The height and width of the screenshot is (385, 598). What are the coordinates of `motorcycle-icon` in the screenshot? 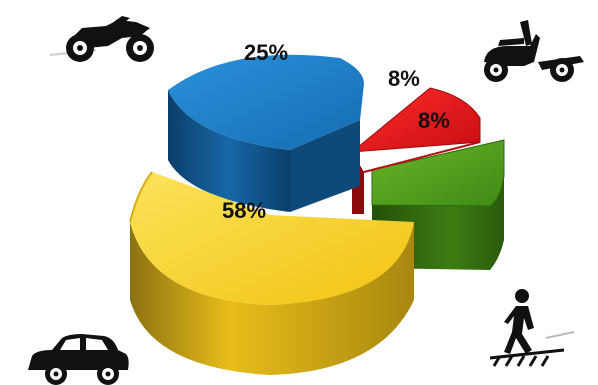 It's located at (101, 39).